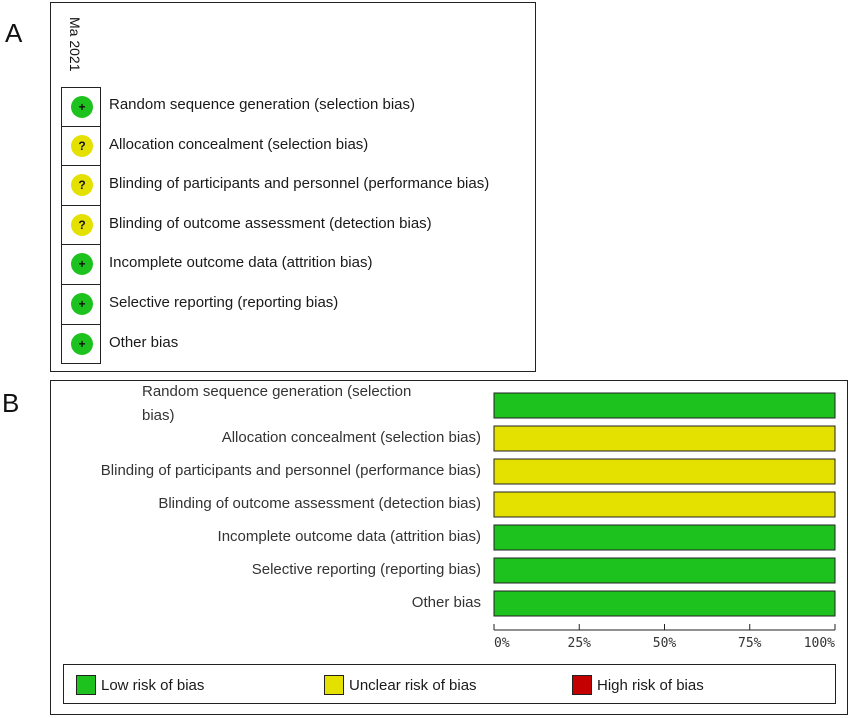 The image size is (850, 718). What do you see at coordinates (665, 643) in the screenshot?
I see `x-tick-label: 50%` at bounding box center [665, 643].